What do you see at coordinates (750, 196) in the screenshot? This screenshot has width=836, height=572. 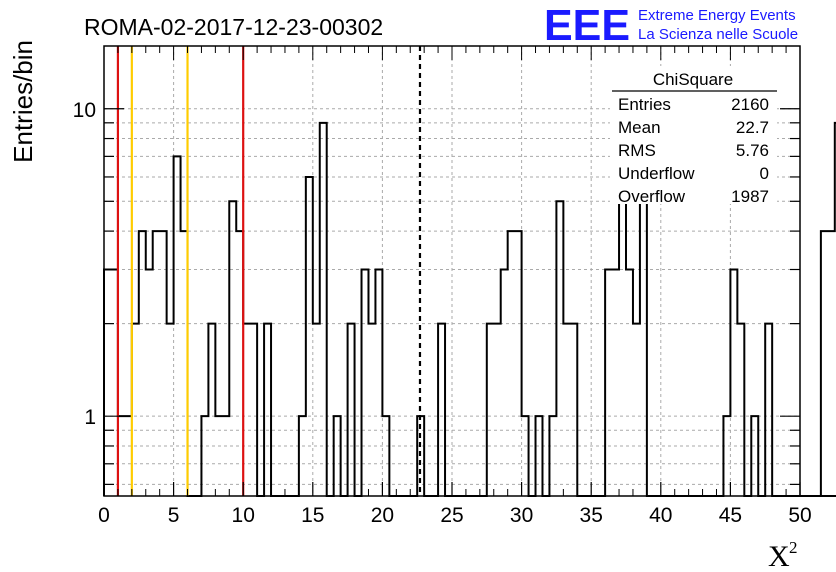 I see `stats-value: 1987` at bounding box center [750, 196].